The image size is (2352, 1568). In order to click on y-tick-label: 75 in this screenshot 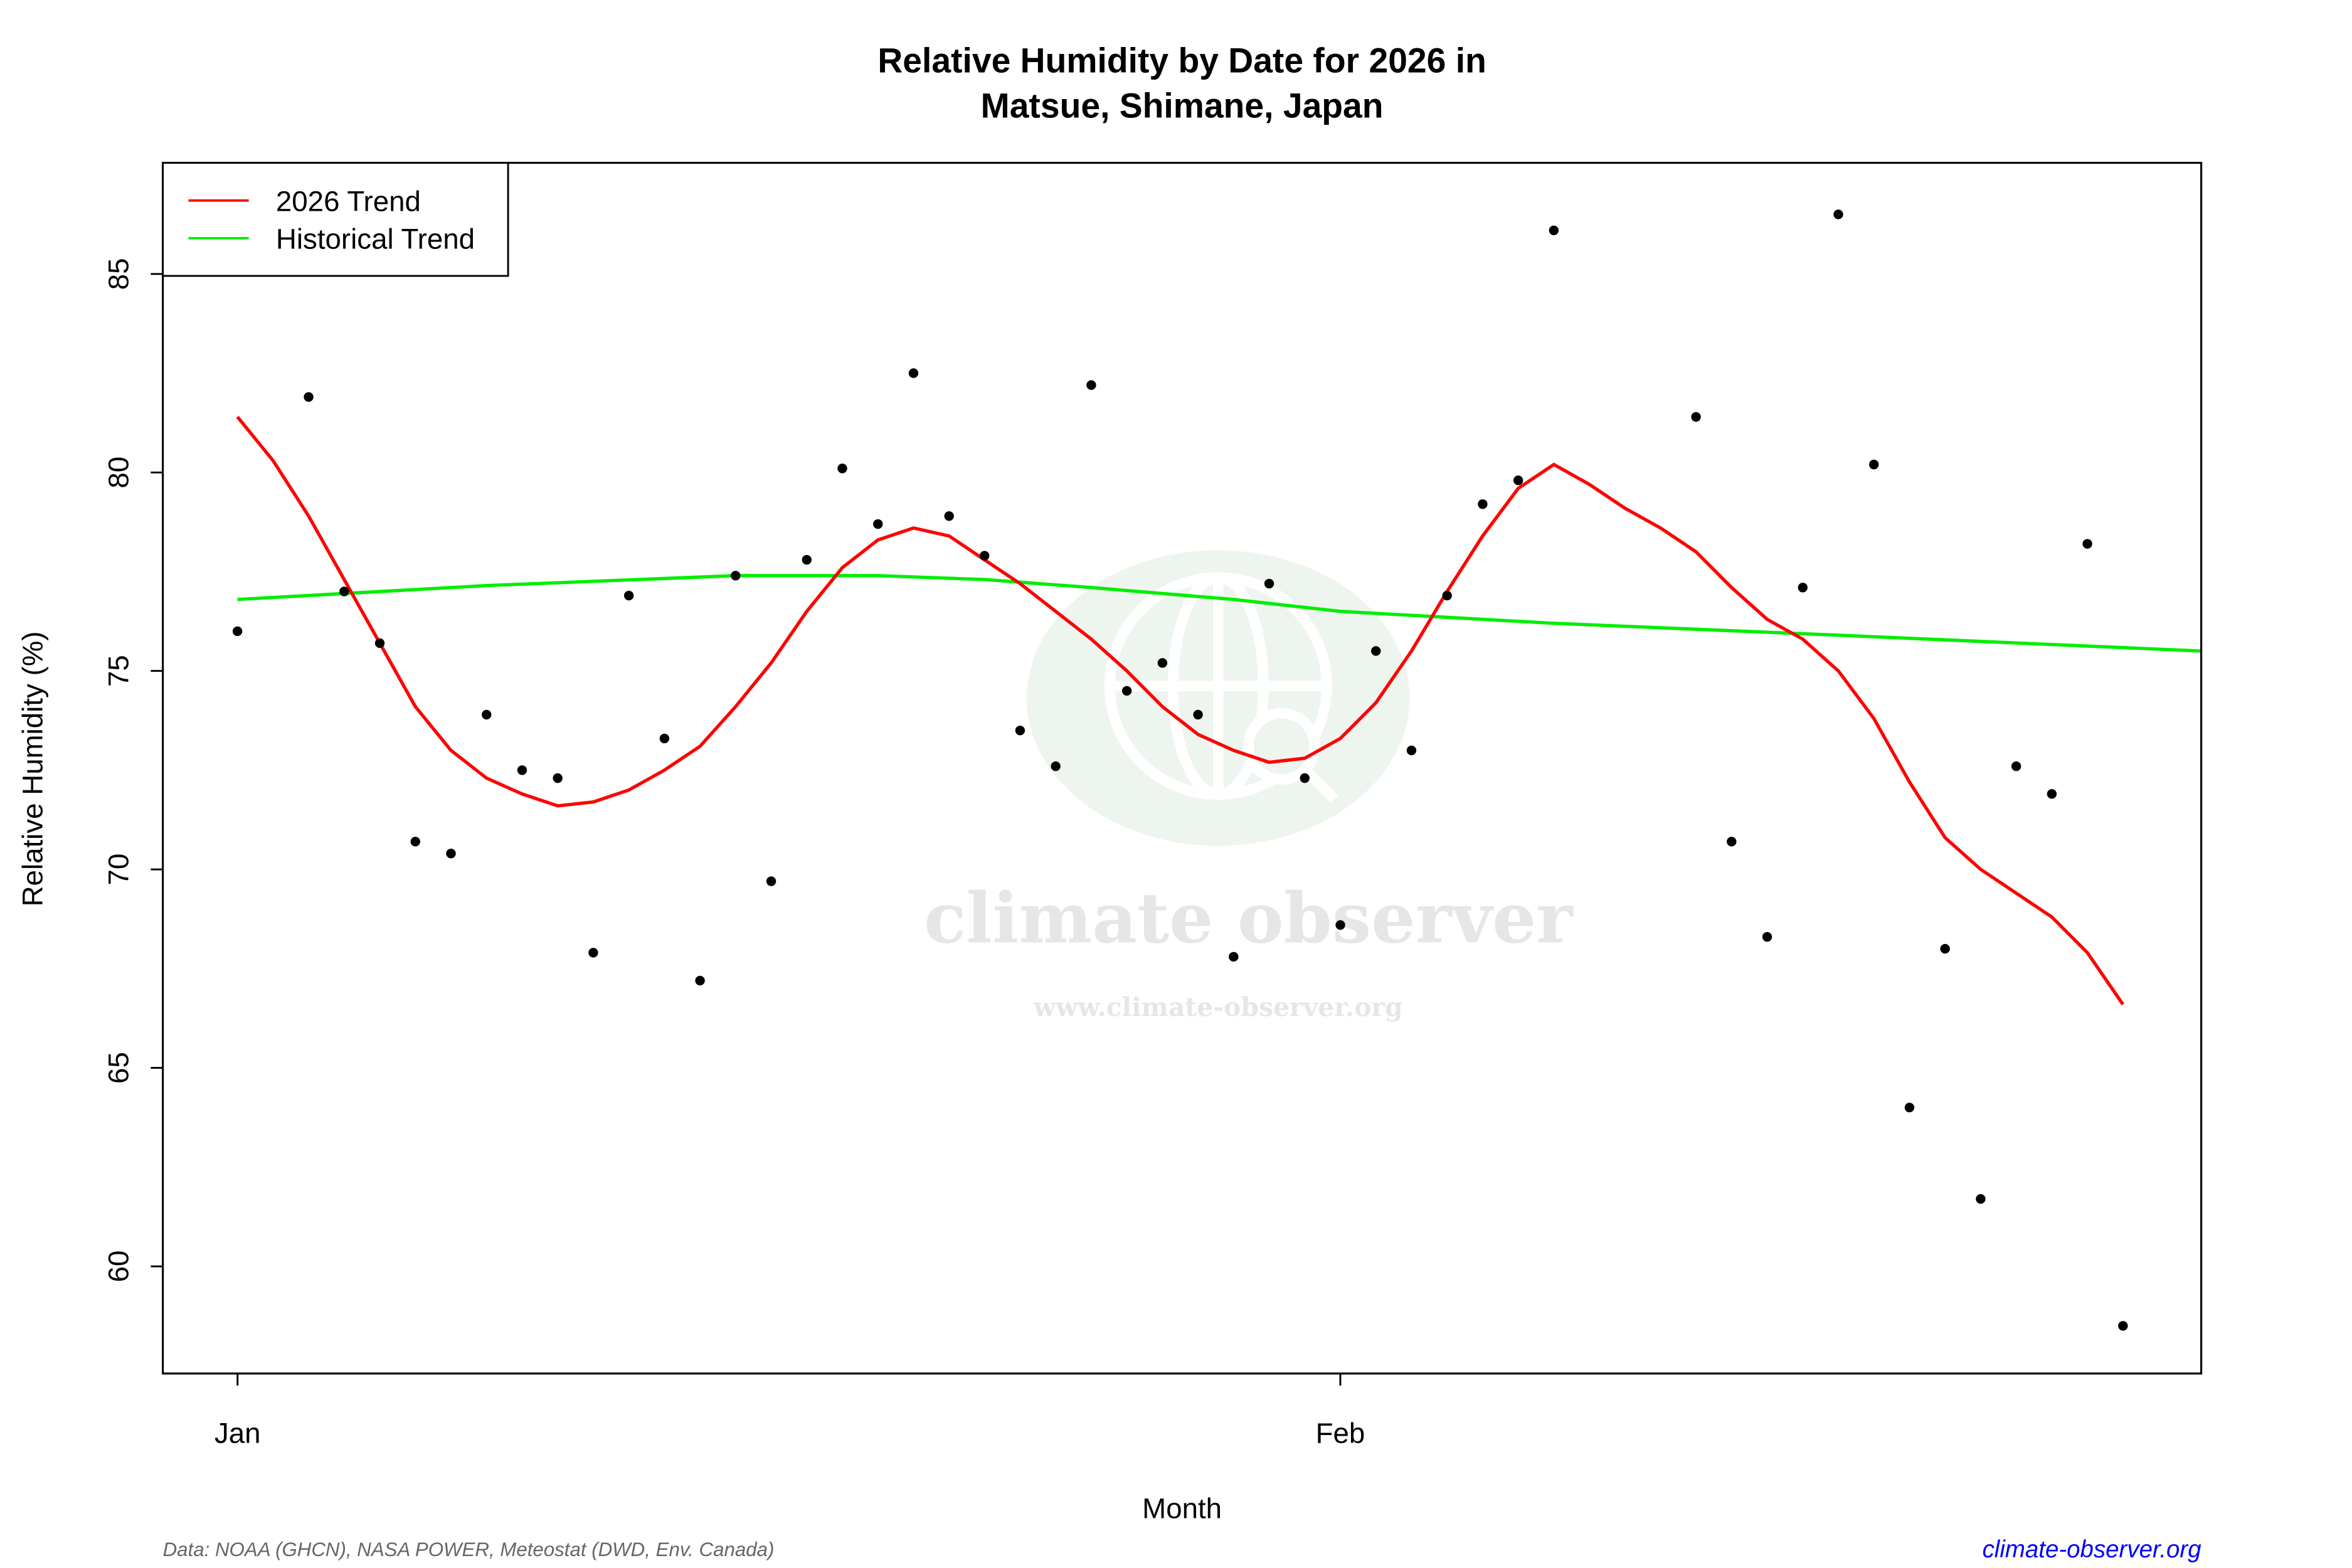, I will do `click(118, 671)`.